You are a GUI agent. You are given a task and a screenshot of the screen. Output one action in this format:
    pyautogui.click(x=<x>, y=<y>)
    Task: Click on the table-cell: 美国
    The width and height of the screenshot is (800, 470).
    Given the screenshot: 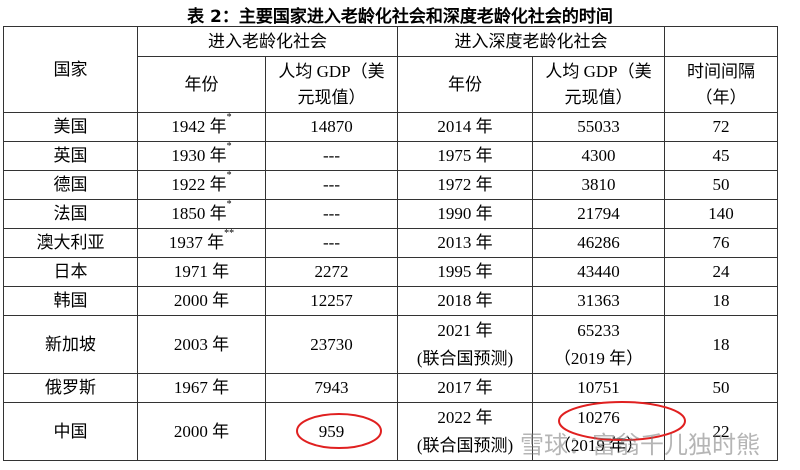 What is the action you would take?
    pyautogui.click(x=70, y=127)
    